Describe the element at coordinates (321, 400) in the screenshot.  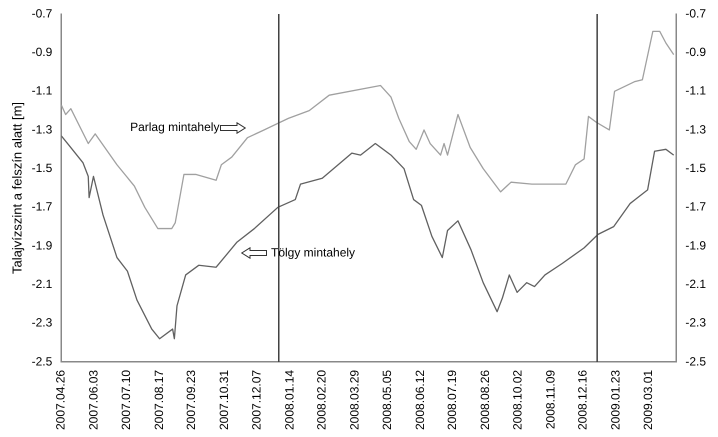
I see `x-tick-label: 2008.02.20` at that location.